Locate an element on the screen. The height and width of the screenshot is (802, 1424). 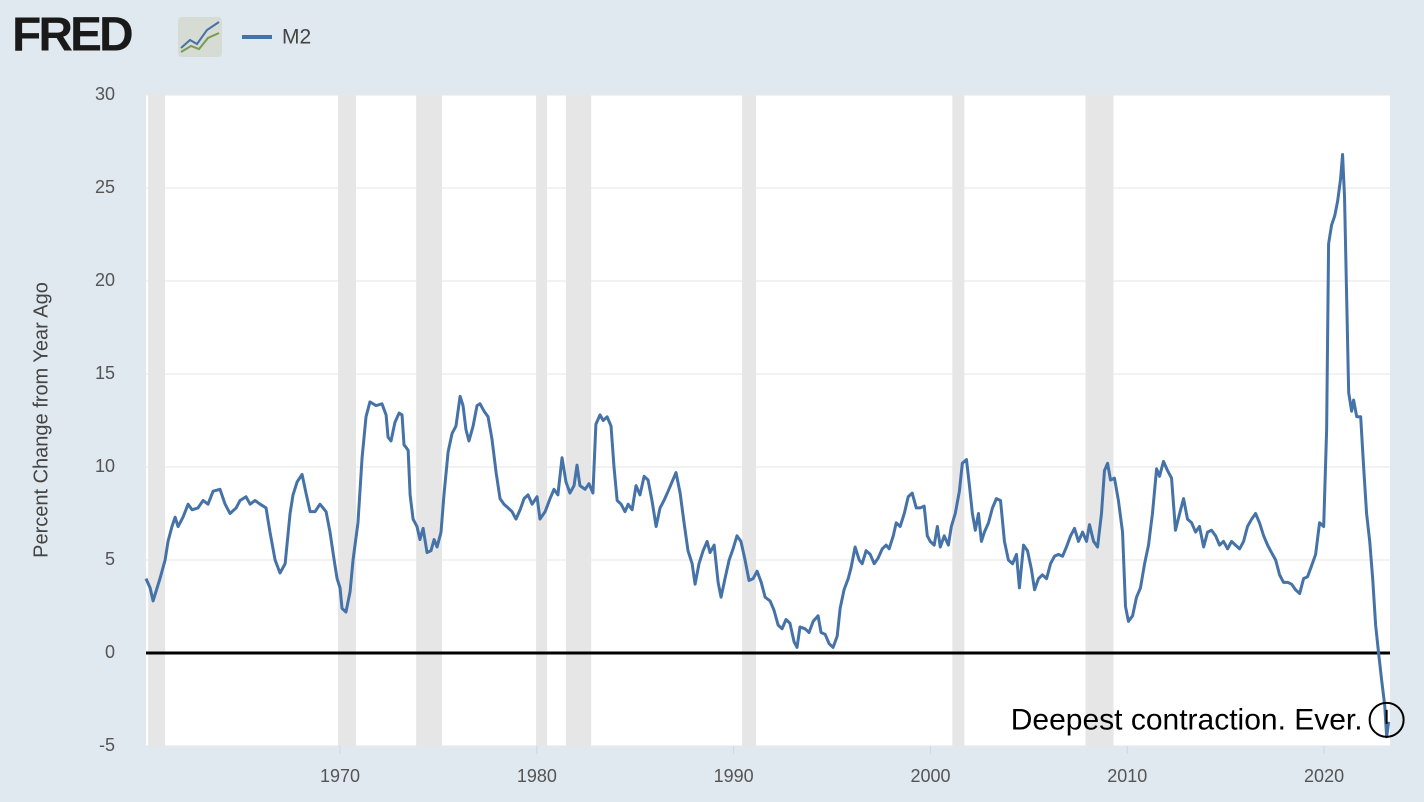
x-tick-label: 1970 is located at coordinates (340, 776).